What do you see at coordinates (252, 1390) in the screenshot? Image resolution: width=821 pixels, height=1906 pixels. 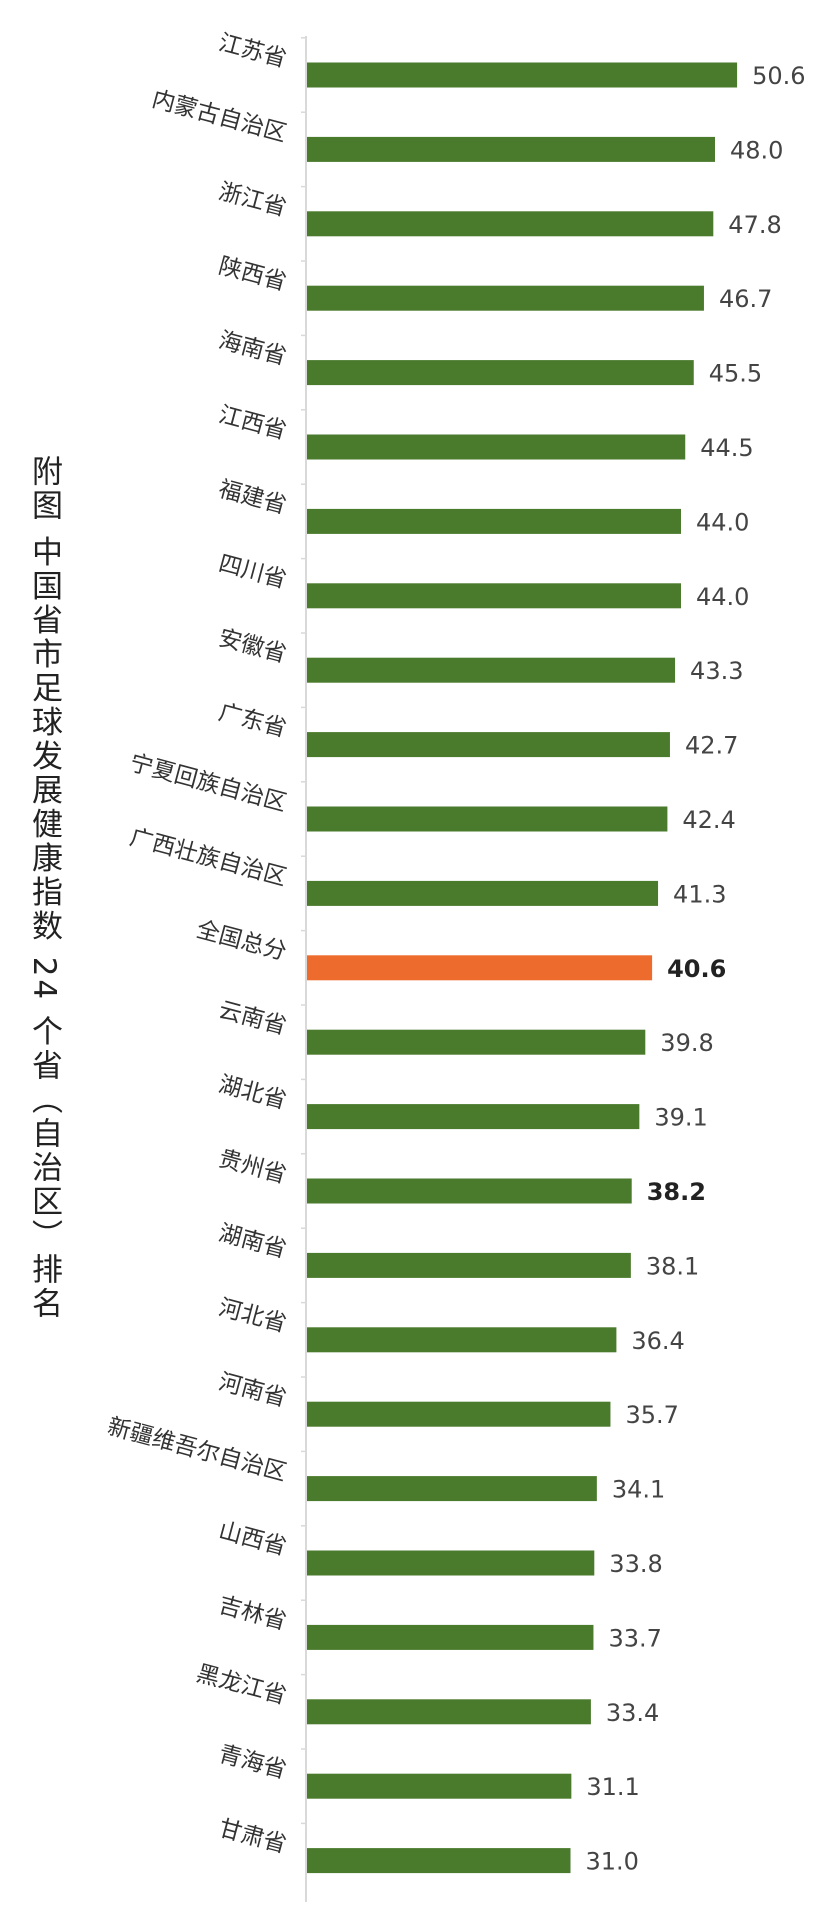 I see `category-label: 河南省` at bounding box center [252, 1390].